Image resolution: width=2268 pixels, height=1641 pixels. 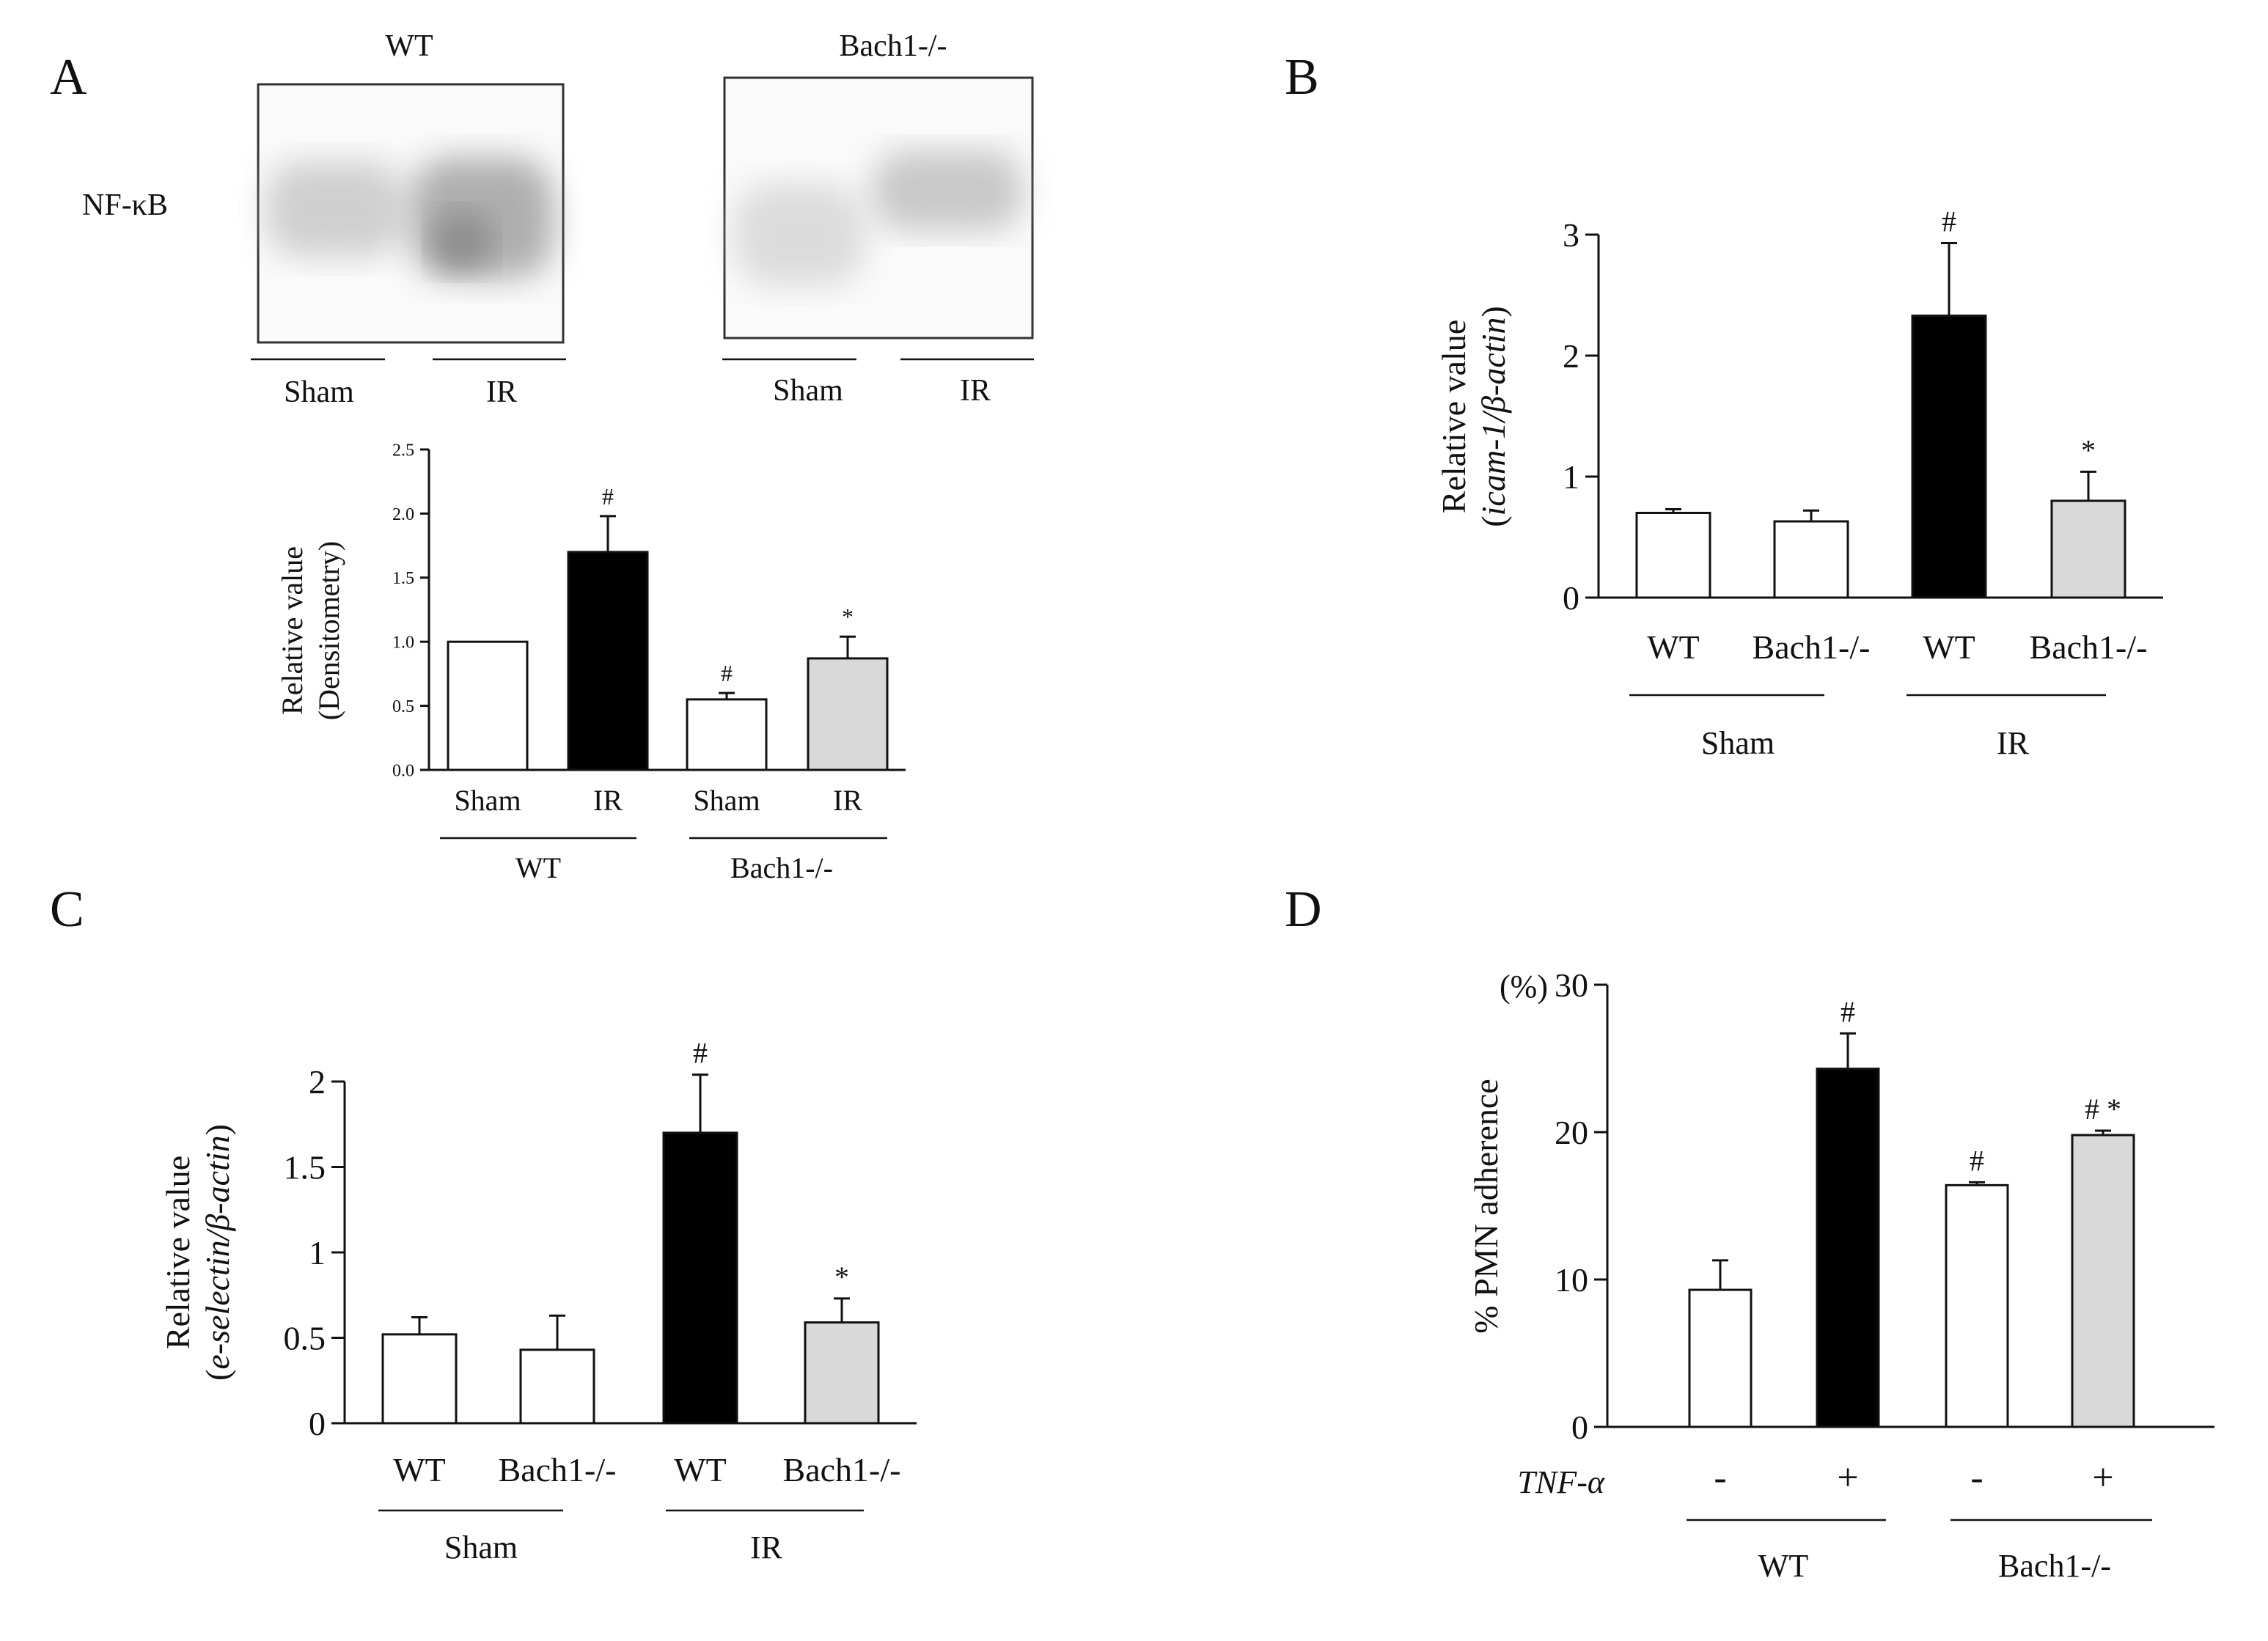 I want to click on row-label-d-tnf: TNF-α, so click(x=1561, y=1482).